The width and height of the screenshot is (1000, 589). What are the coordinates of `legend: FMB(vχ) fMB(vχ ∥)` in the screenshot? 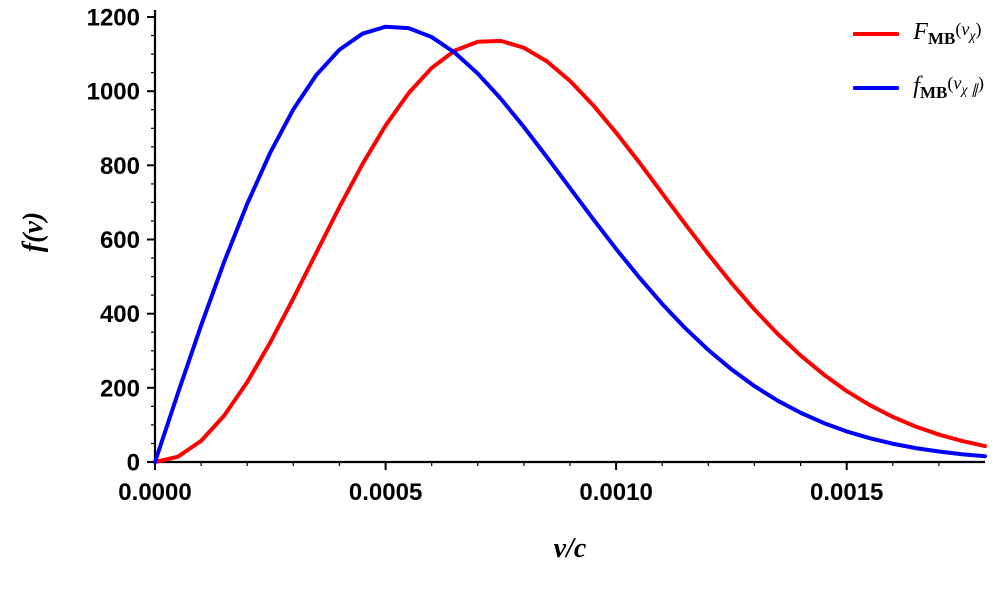 It's located at (918, 60).